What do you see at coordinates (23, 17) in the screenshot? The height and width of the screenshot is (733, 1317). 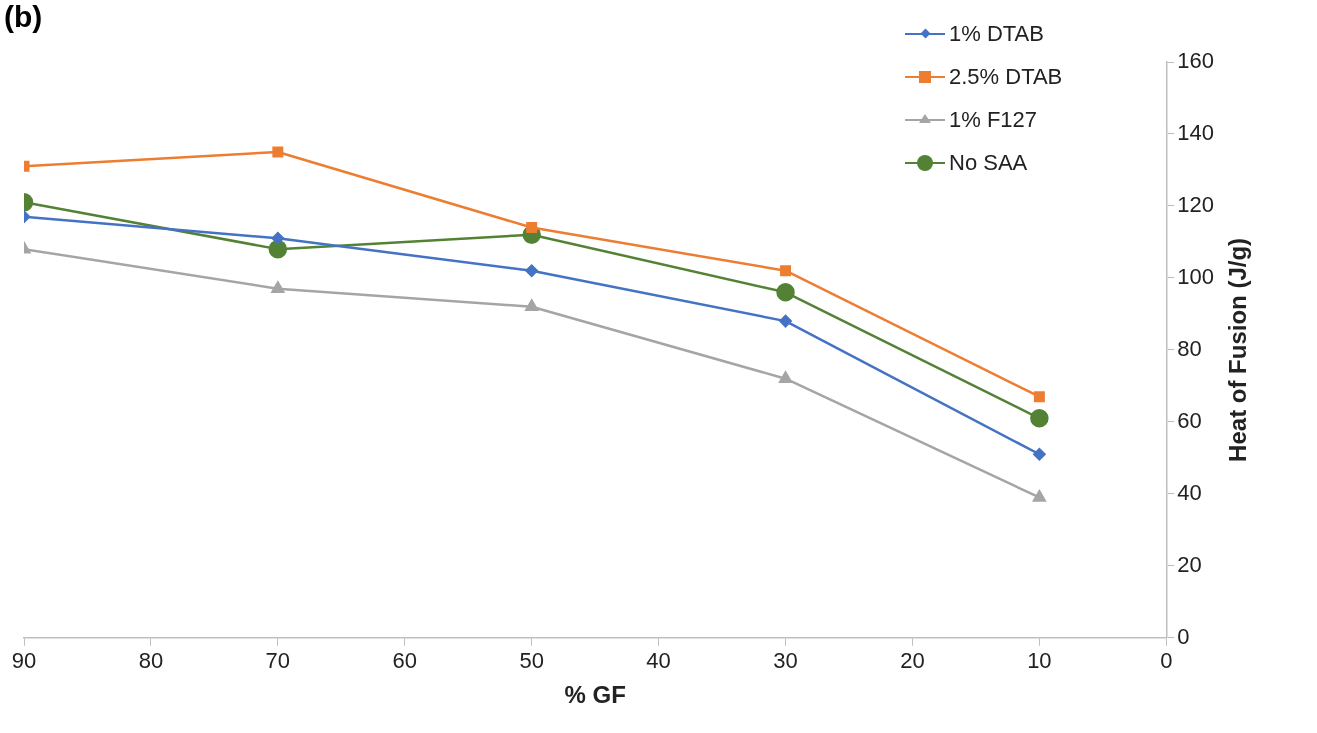 I see `chart-title: (b)` at bounding box center [23, 17].